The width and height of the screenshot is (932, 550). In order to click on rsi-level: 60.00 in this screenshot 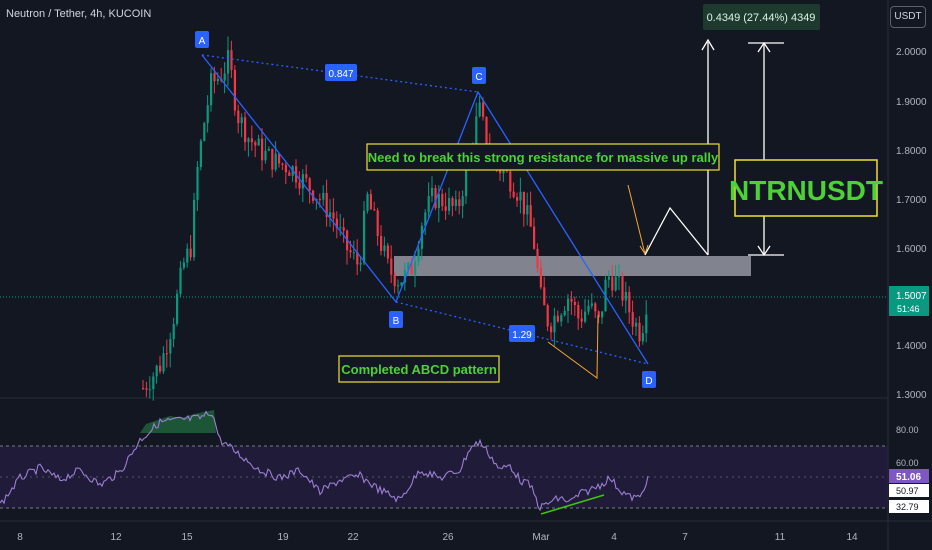, I will do `click(907, 463)`.